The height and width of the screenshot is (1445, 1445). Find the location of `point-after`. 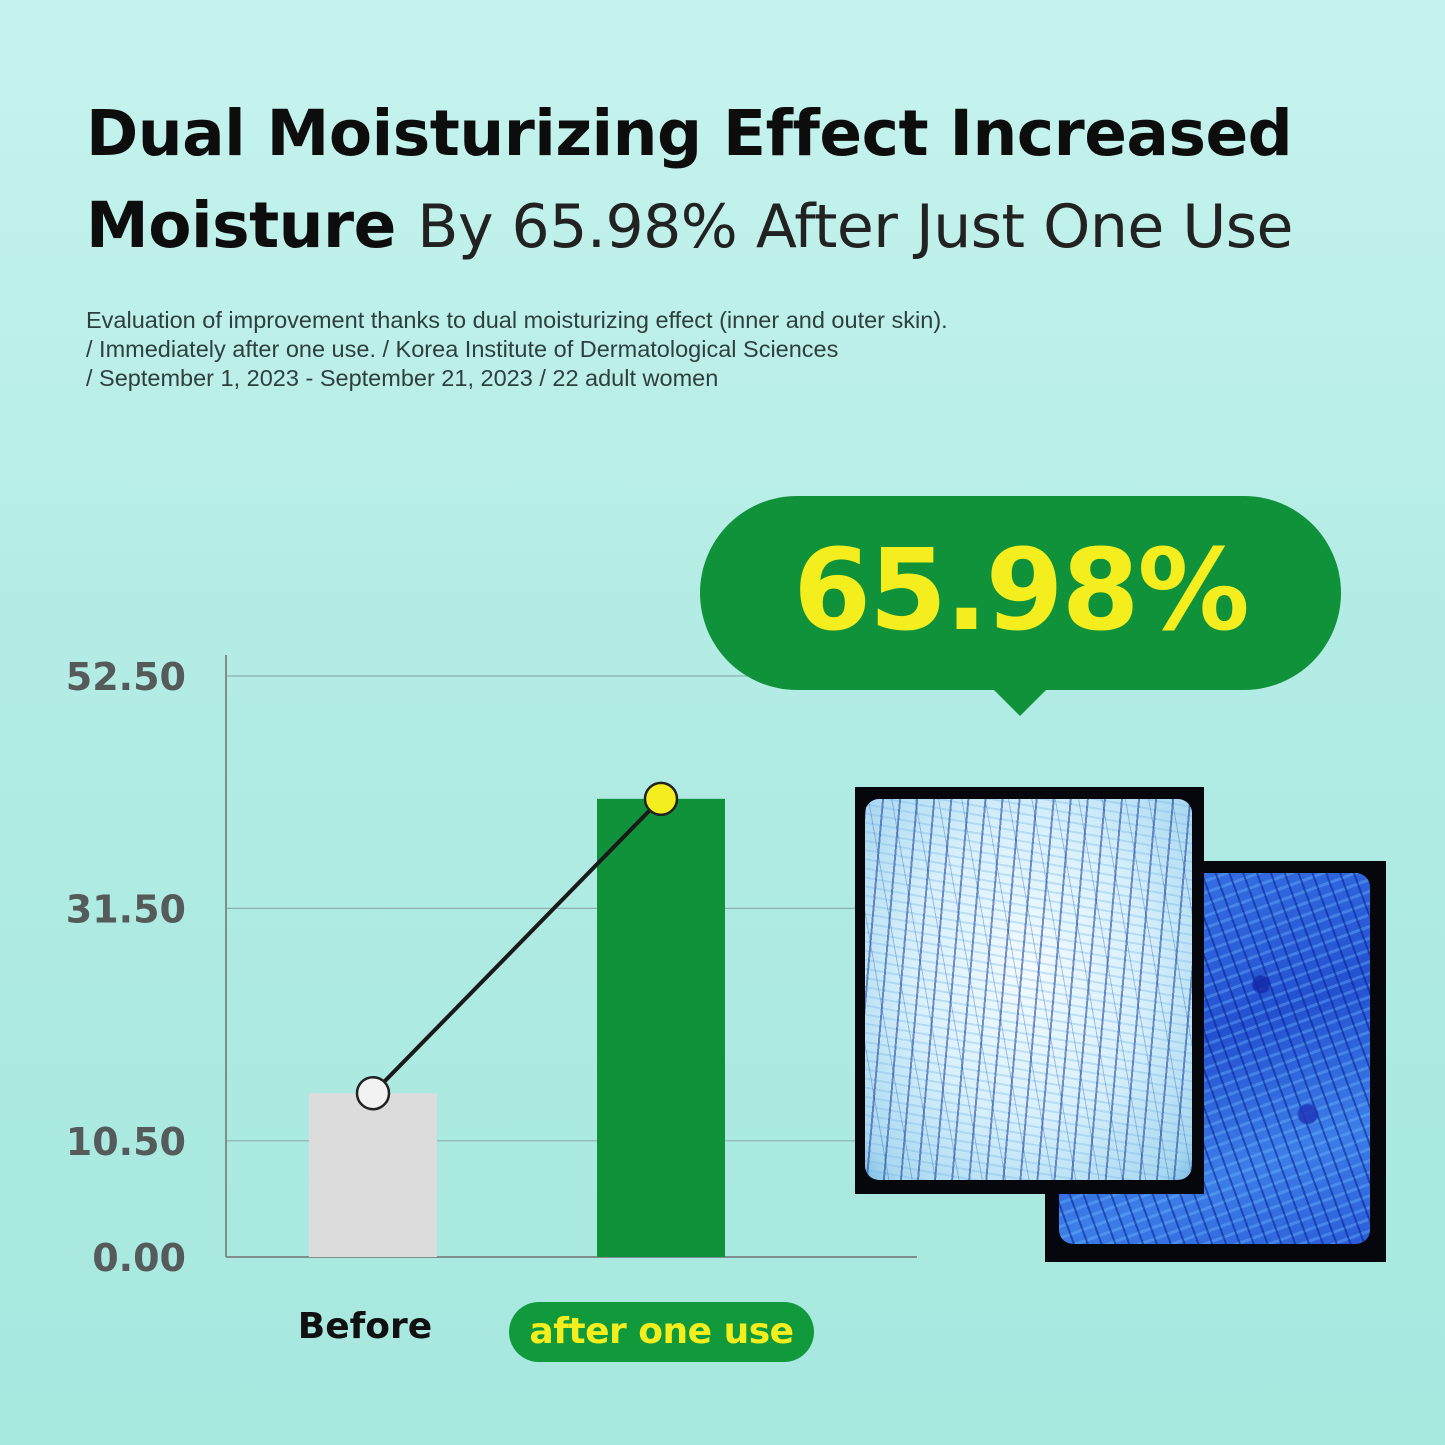

point-after is located at coordinates (661, 799).